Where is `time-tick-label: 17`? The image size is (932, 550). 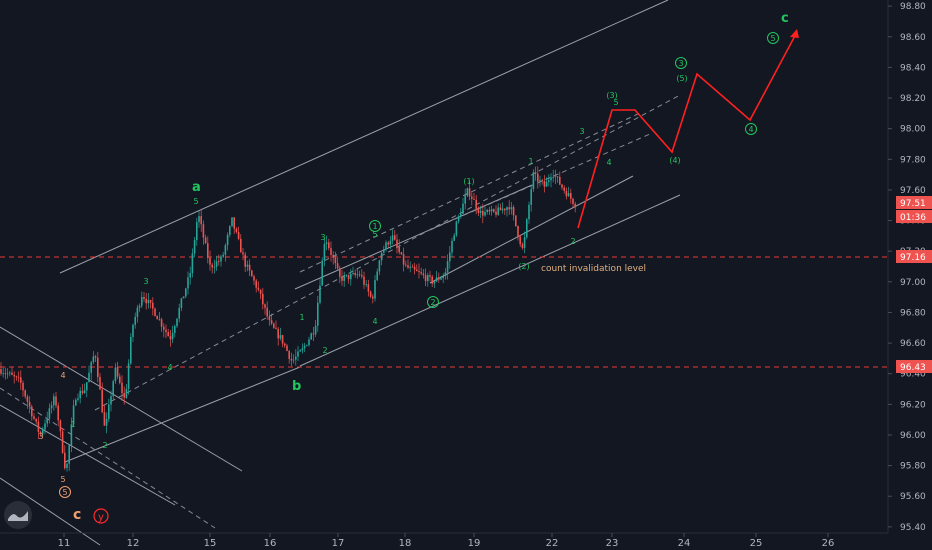 time-tick-label: 17 is located at coordinates (338, 543).